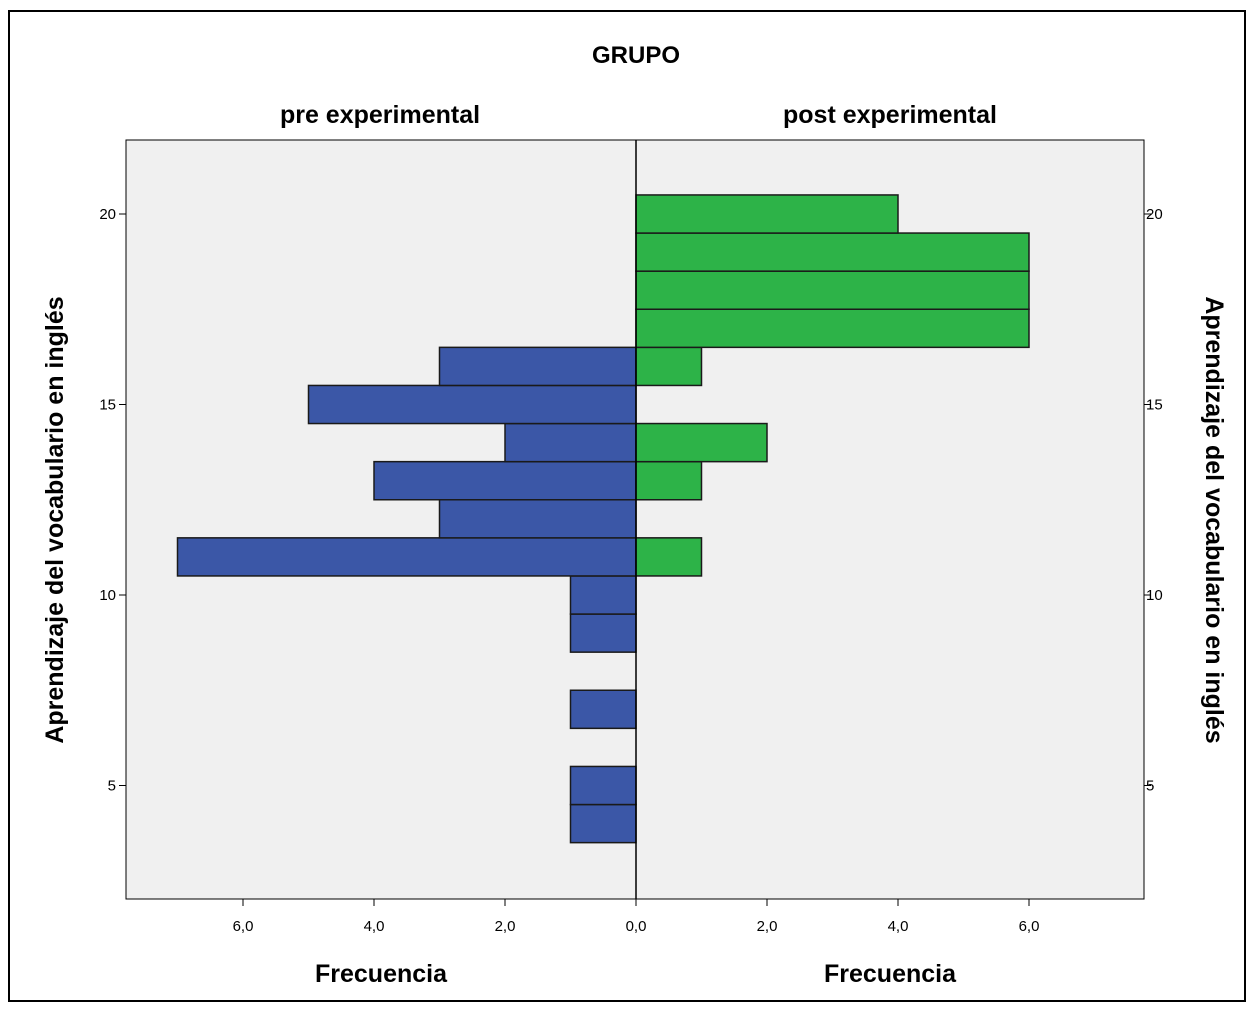  What do you see at coordinates (1150, 786) in the screenshot?
I see `y-tick-label-right-5: 5` at bounding box center [1150, 786].